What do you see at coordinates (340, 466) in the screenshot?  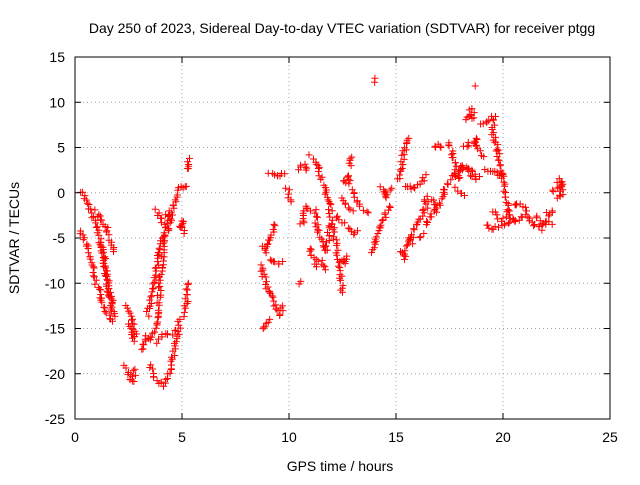 I see `x-axis-label: GPS time / hours` at bounding box center [340, 466].